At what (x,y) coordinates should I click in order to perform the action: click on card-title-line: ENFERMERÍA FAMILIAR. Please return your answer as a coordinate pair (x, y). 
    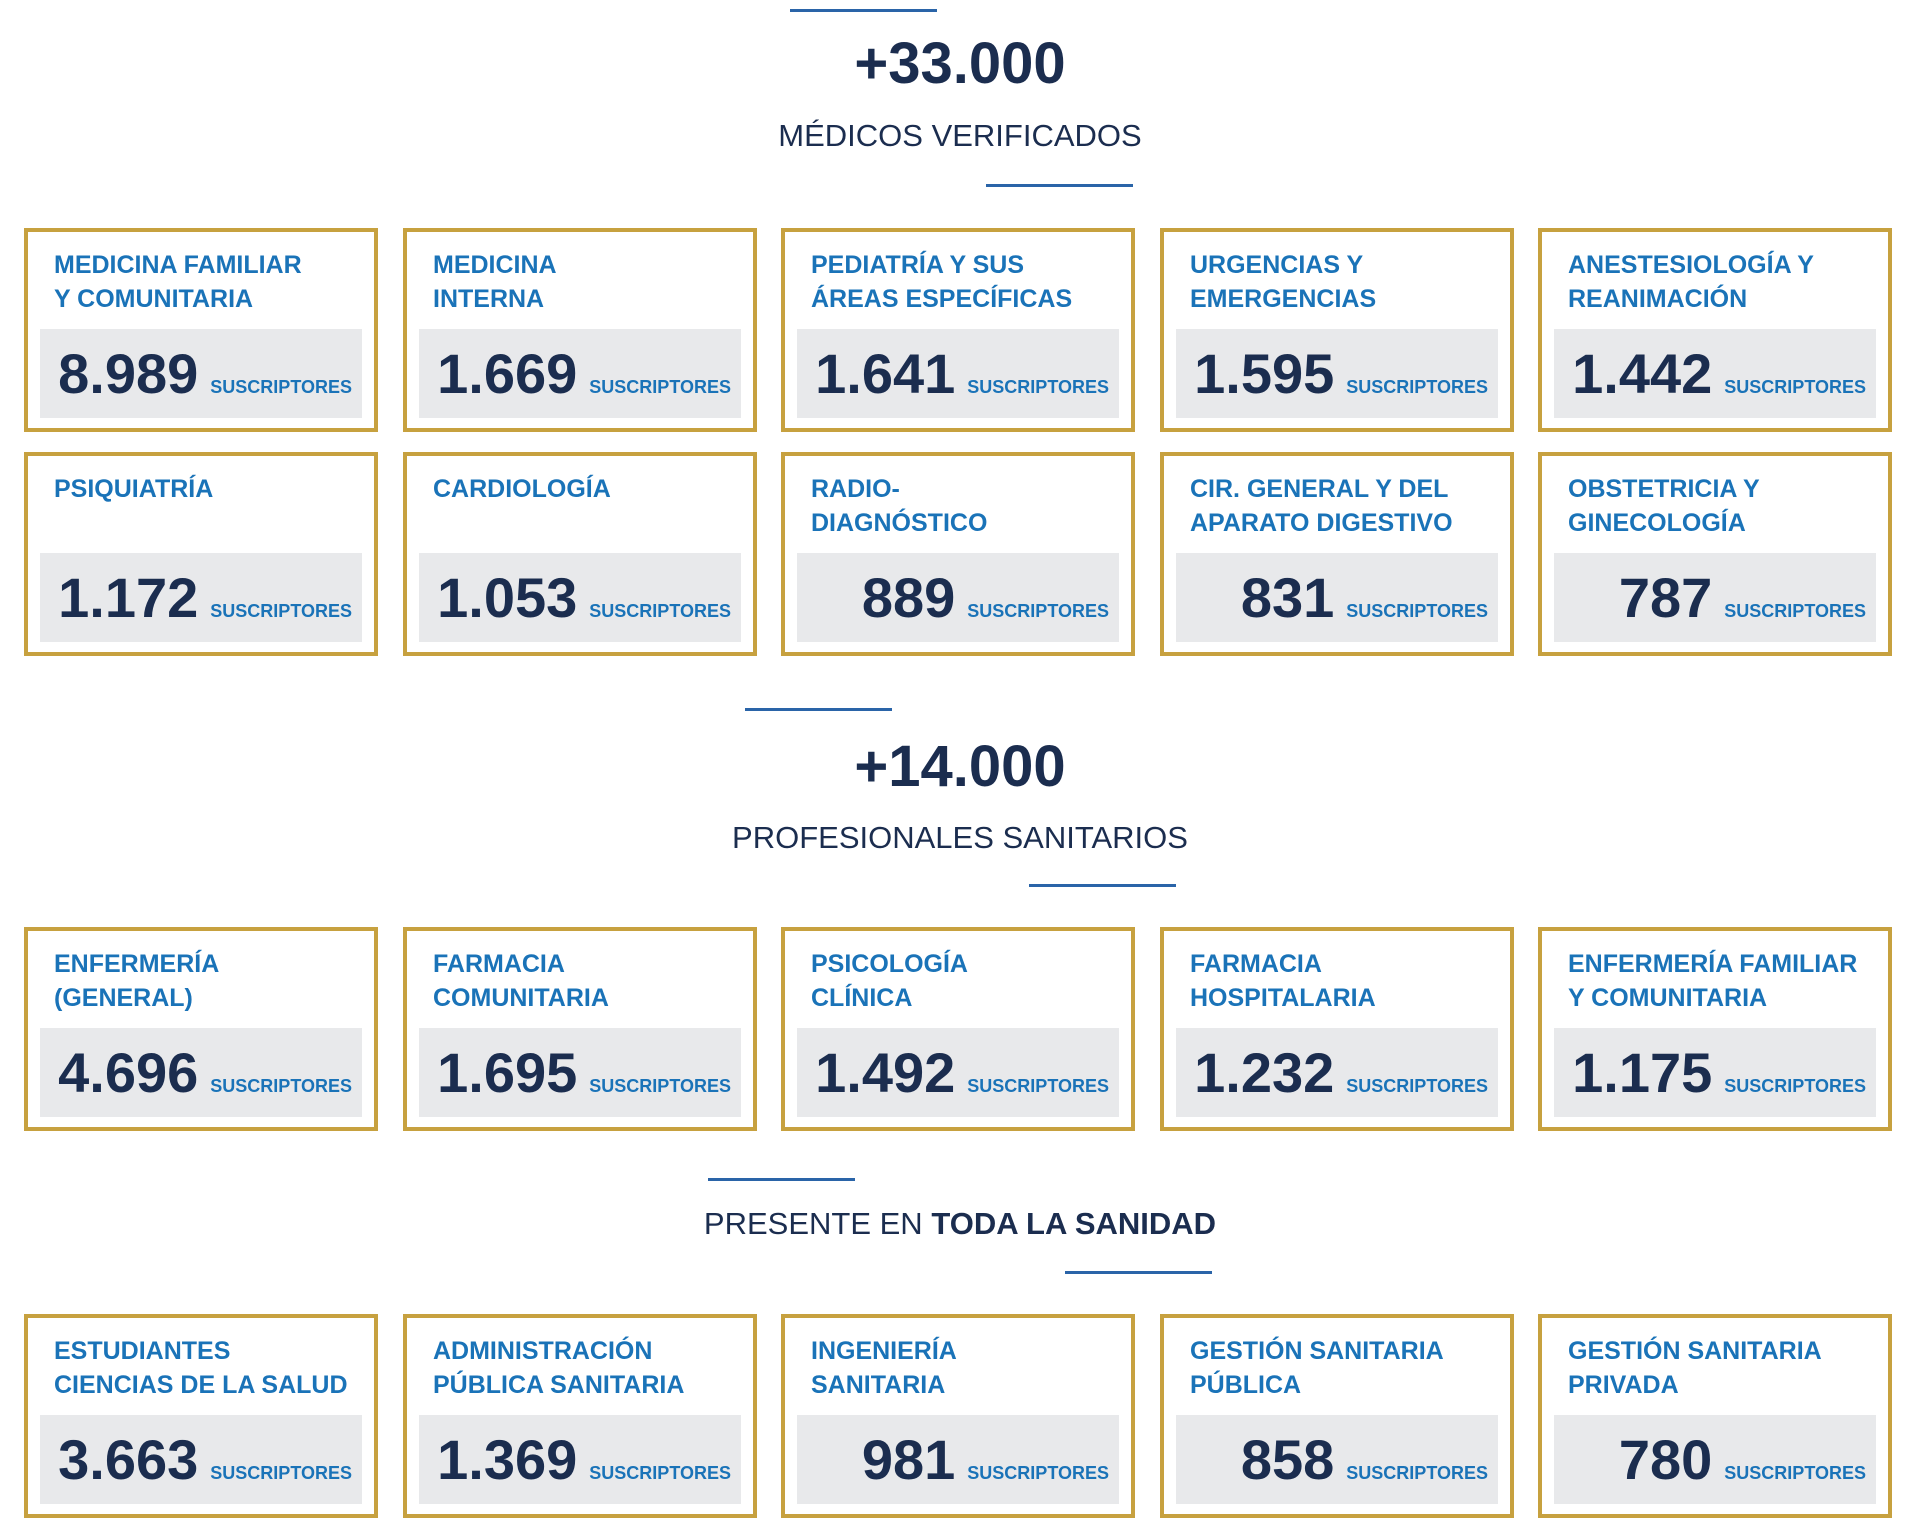
    Looking at the image, I should click on (1713, 964).